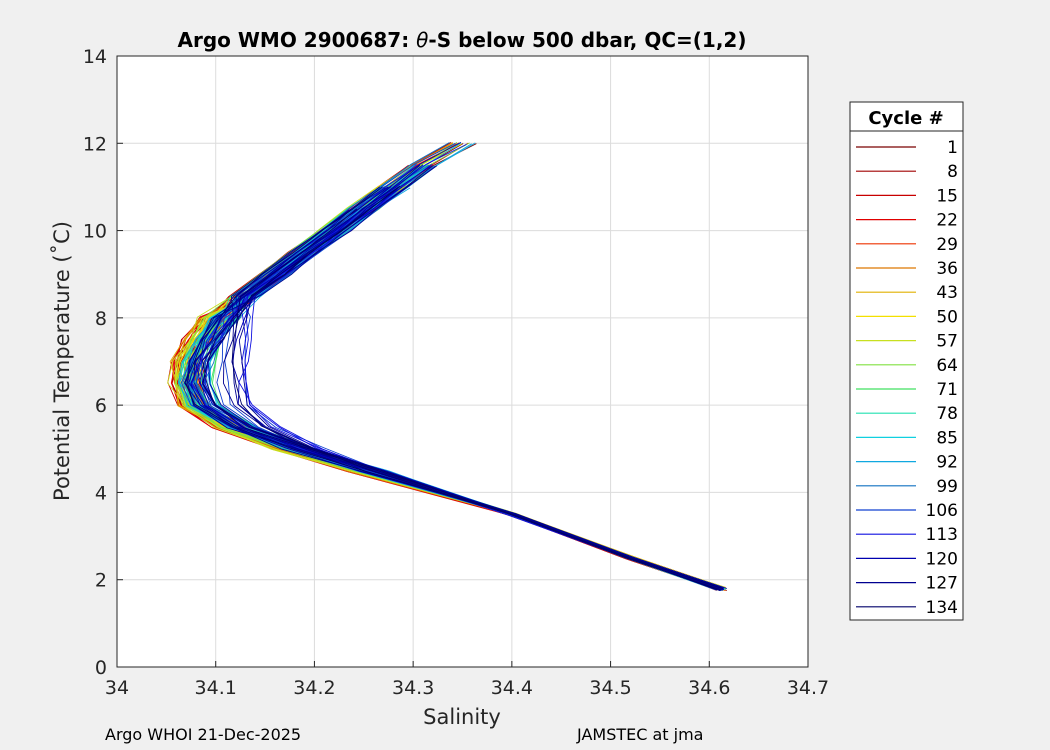 Image resolution: width=1050 pixels, height=750 pixels. Describe the element at coordinates (95, 144) in the screenshot. I see `y-tick-label: 12` at that location.